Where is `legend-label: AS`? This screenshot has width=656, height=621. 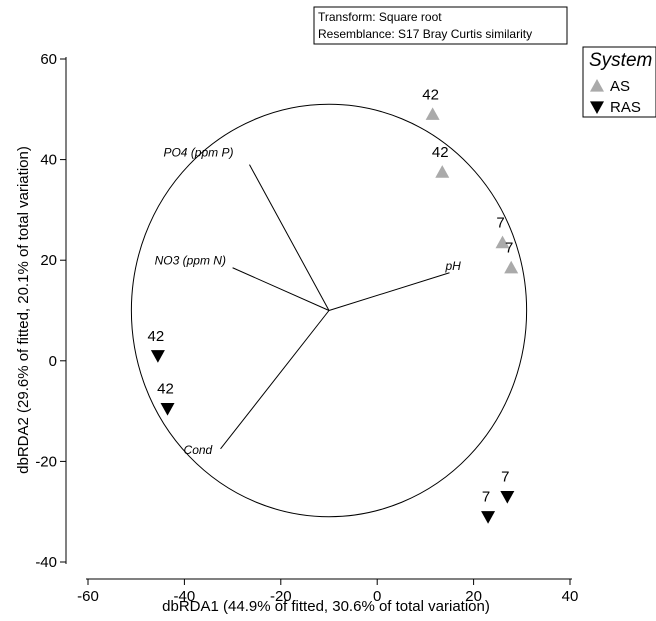 legend-label: AS is located at coordinates (620, 86).